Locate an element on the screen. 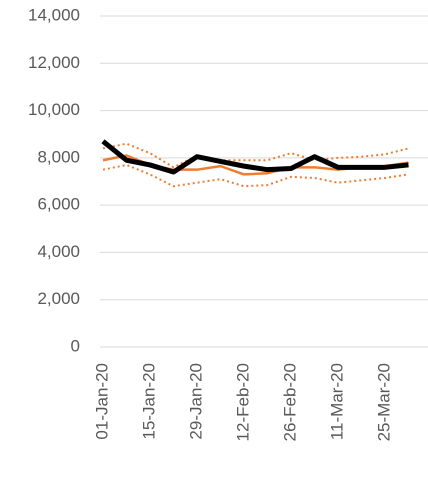  x-tick-label: 26-Feb-20 is located at coordinates (289, 402).